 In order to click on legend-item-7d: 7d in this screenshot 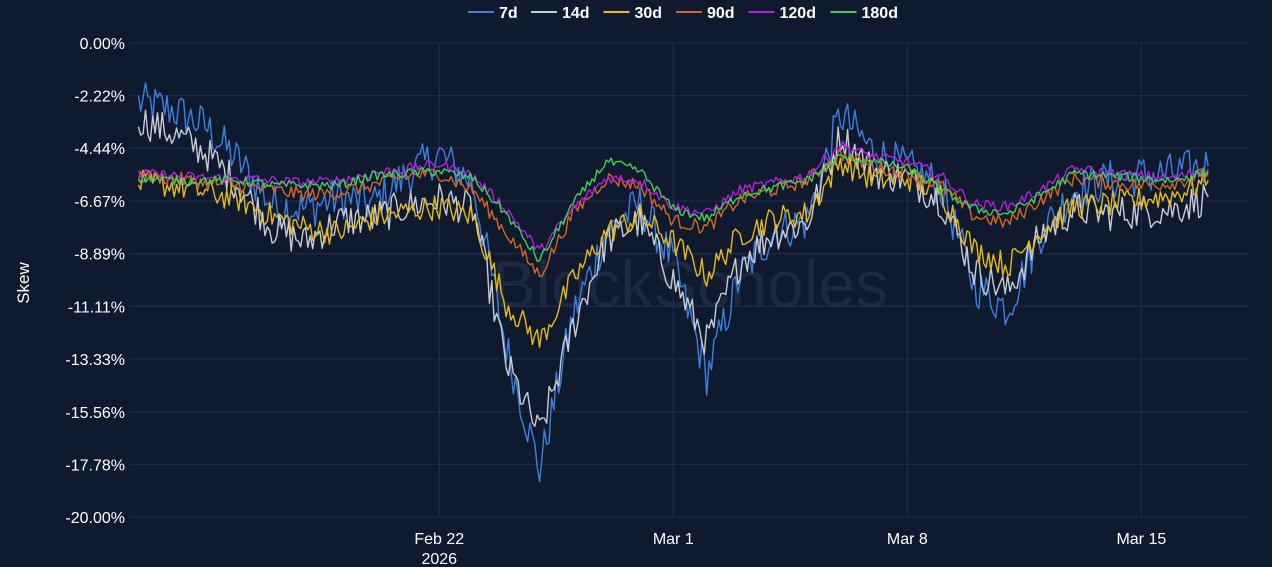, I will do `click(493, 13)`.